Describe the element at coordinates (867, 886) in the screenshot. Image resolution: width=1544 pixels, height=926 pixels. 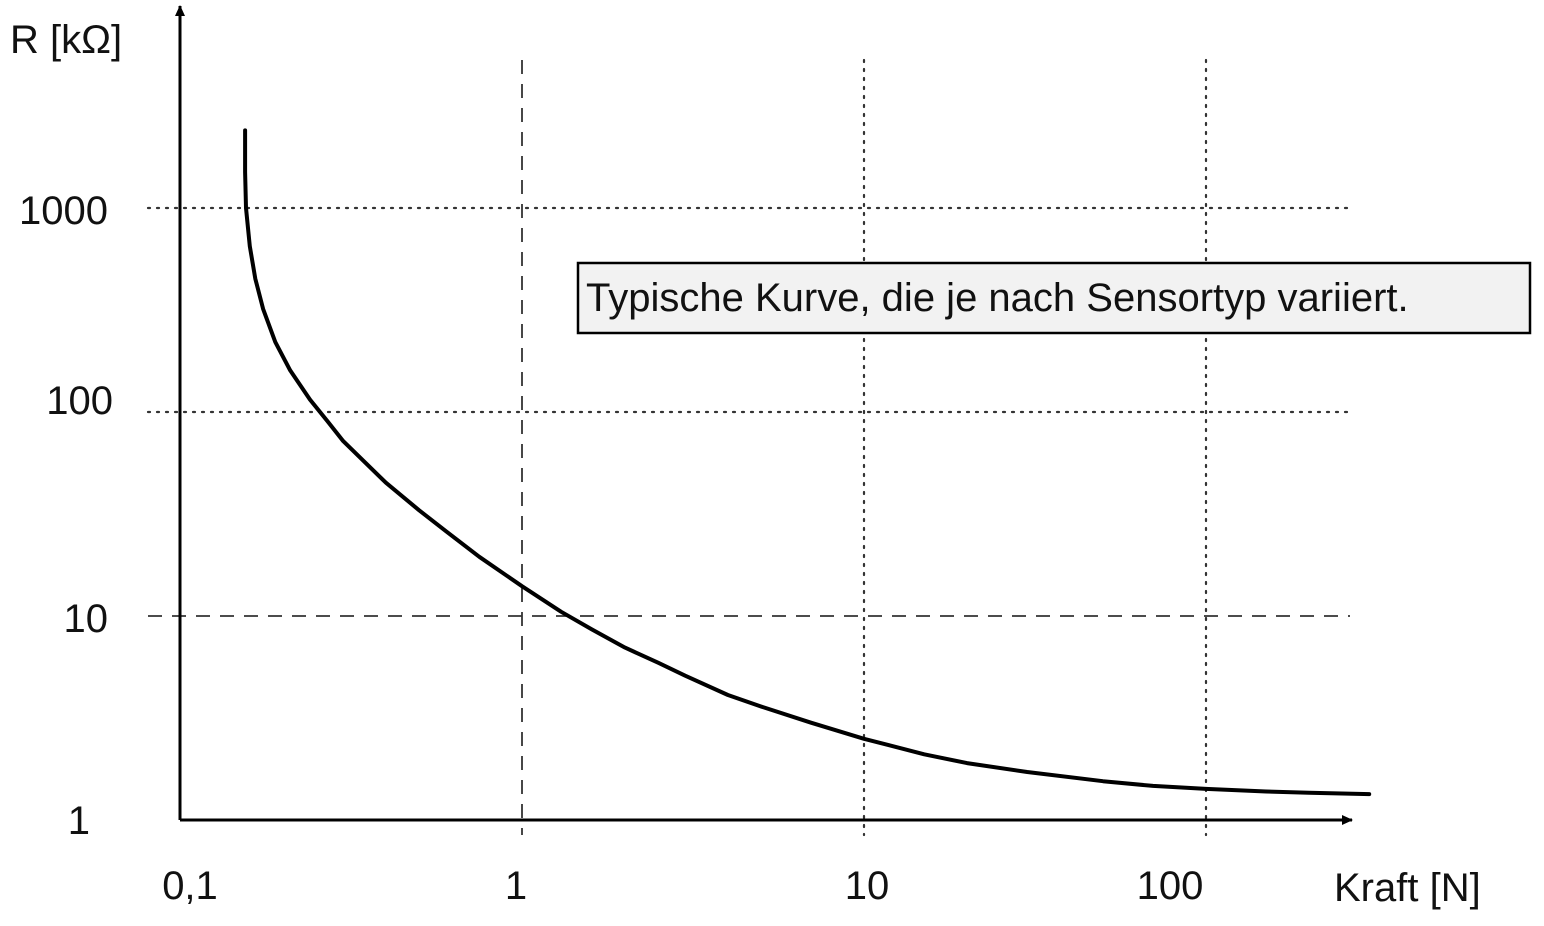
I see `x-tick-label-10: 10` at that location.